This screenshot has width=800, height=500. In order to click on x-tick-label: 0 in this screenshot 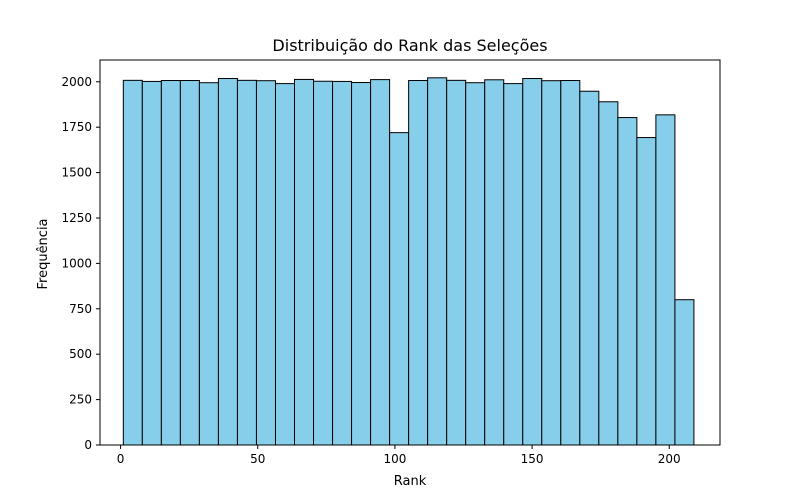, I will do `click(121, 459)`.